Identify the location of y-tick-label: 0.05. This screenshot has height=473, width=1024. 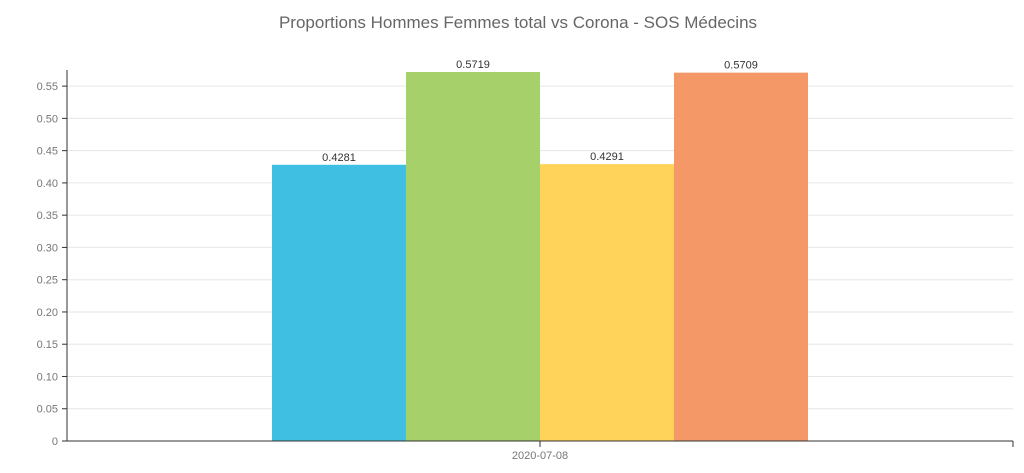
(47, 410).